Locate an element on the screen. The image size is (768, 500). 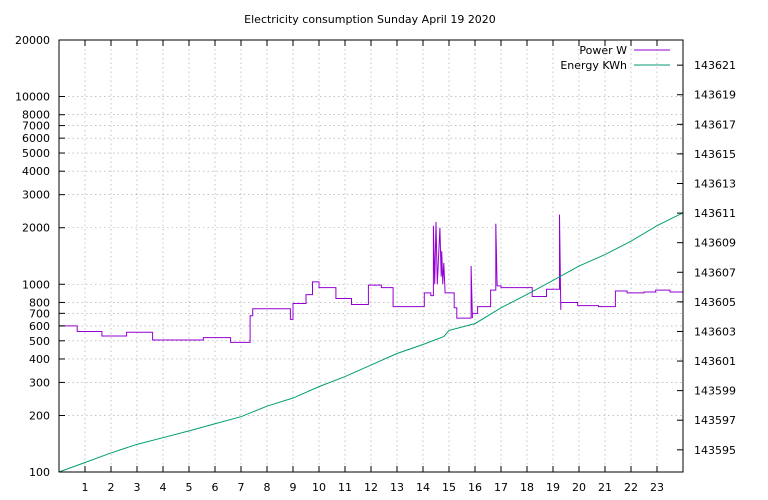
y-tick-label: 600 is located at coordinates (39, 326).